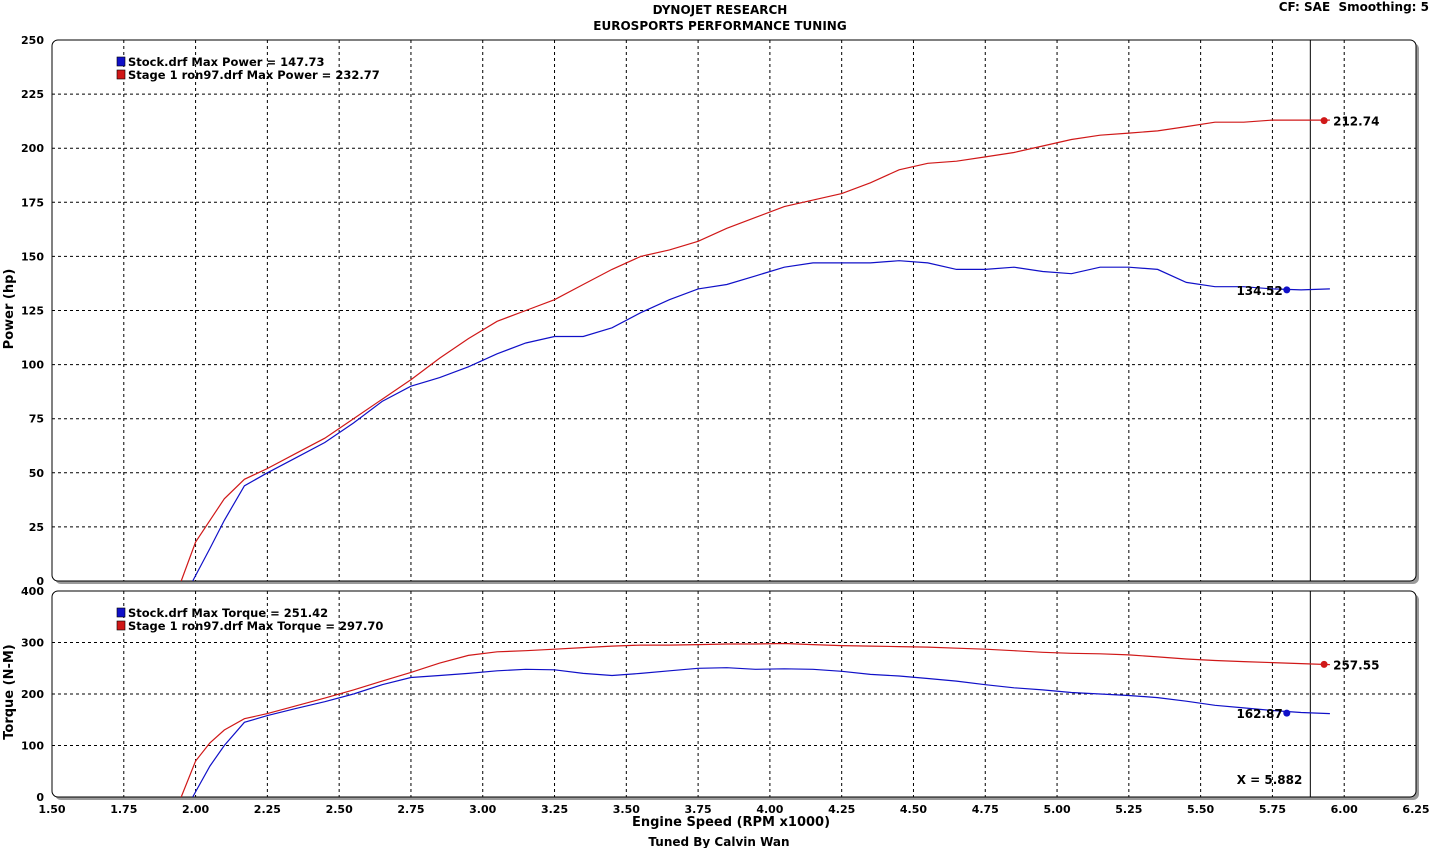  Describe the element at coordinates (32, 40) in the screenshot. I see `power-y-tick-label: 250` at that location.